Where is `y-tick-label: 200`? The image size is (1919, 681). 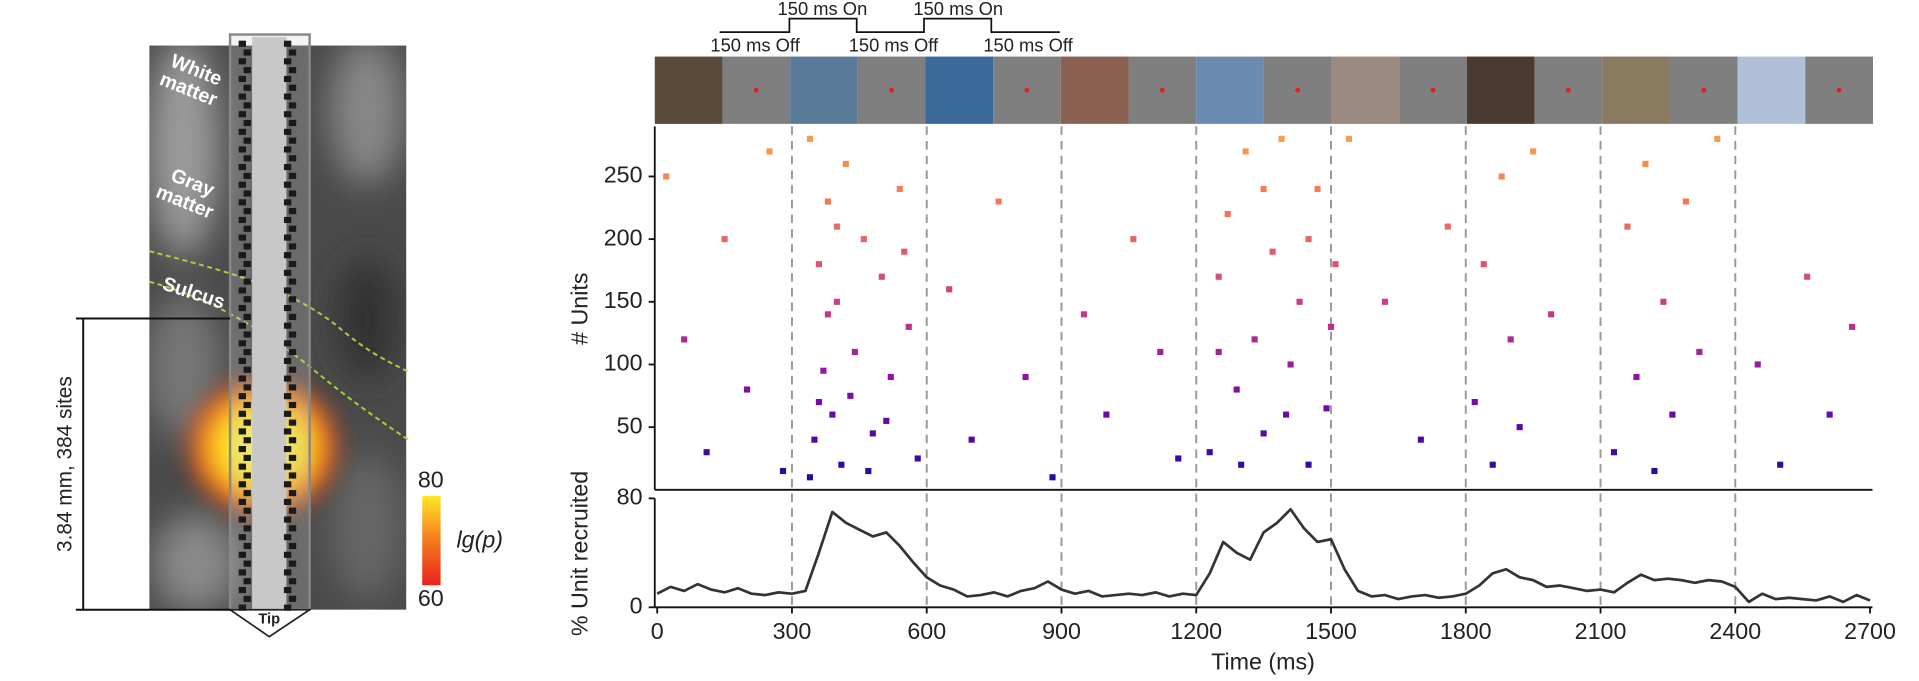 y-tick-label: 200 is located at coordinates (623, 237).